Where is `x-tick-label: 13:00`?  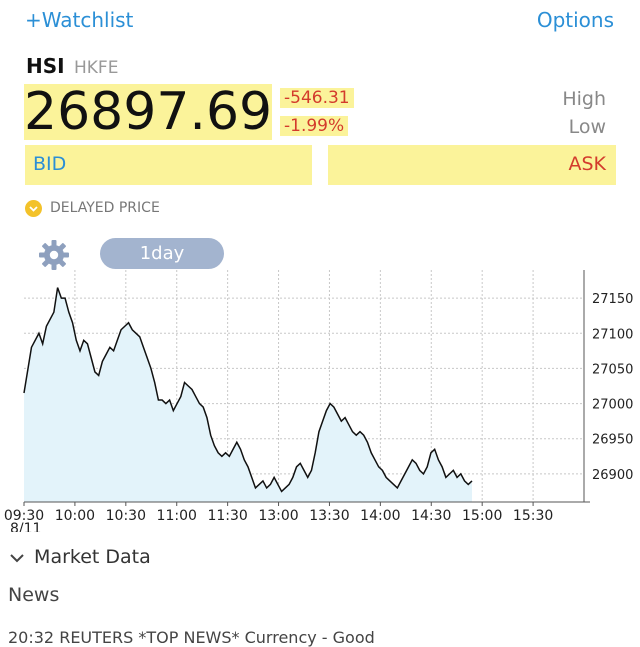 x-tick-label: 13:00 is located at coordinates (278, 516).